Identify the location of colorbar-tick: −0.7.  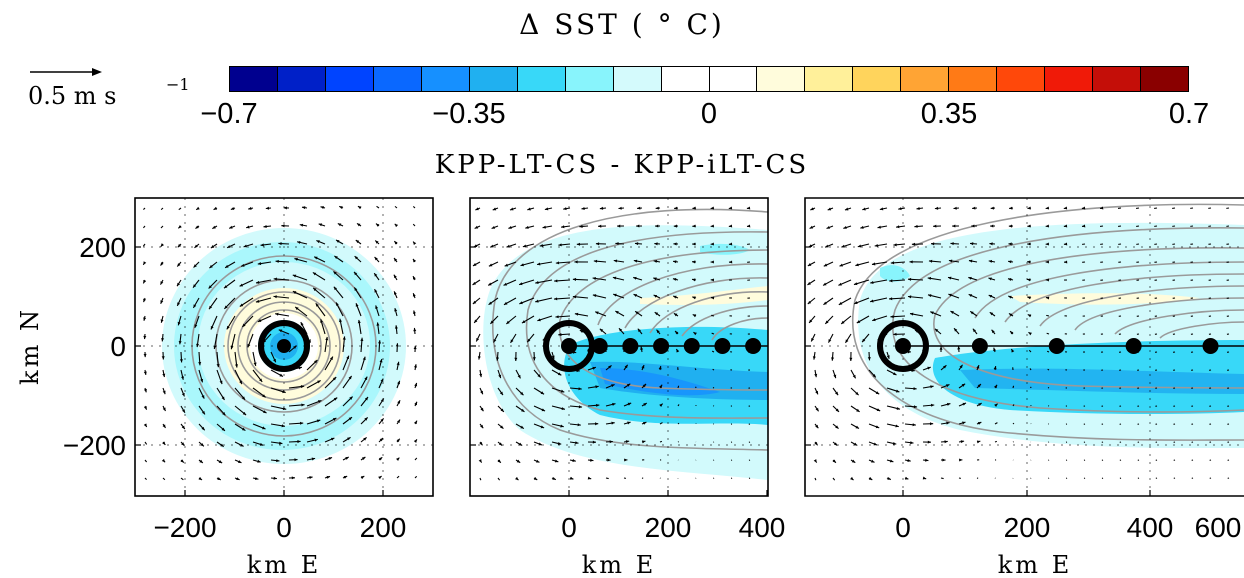
(229, 114).